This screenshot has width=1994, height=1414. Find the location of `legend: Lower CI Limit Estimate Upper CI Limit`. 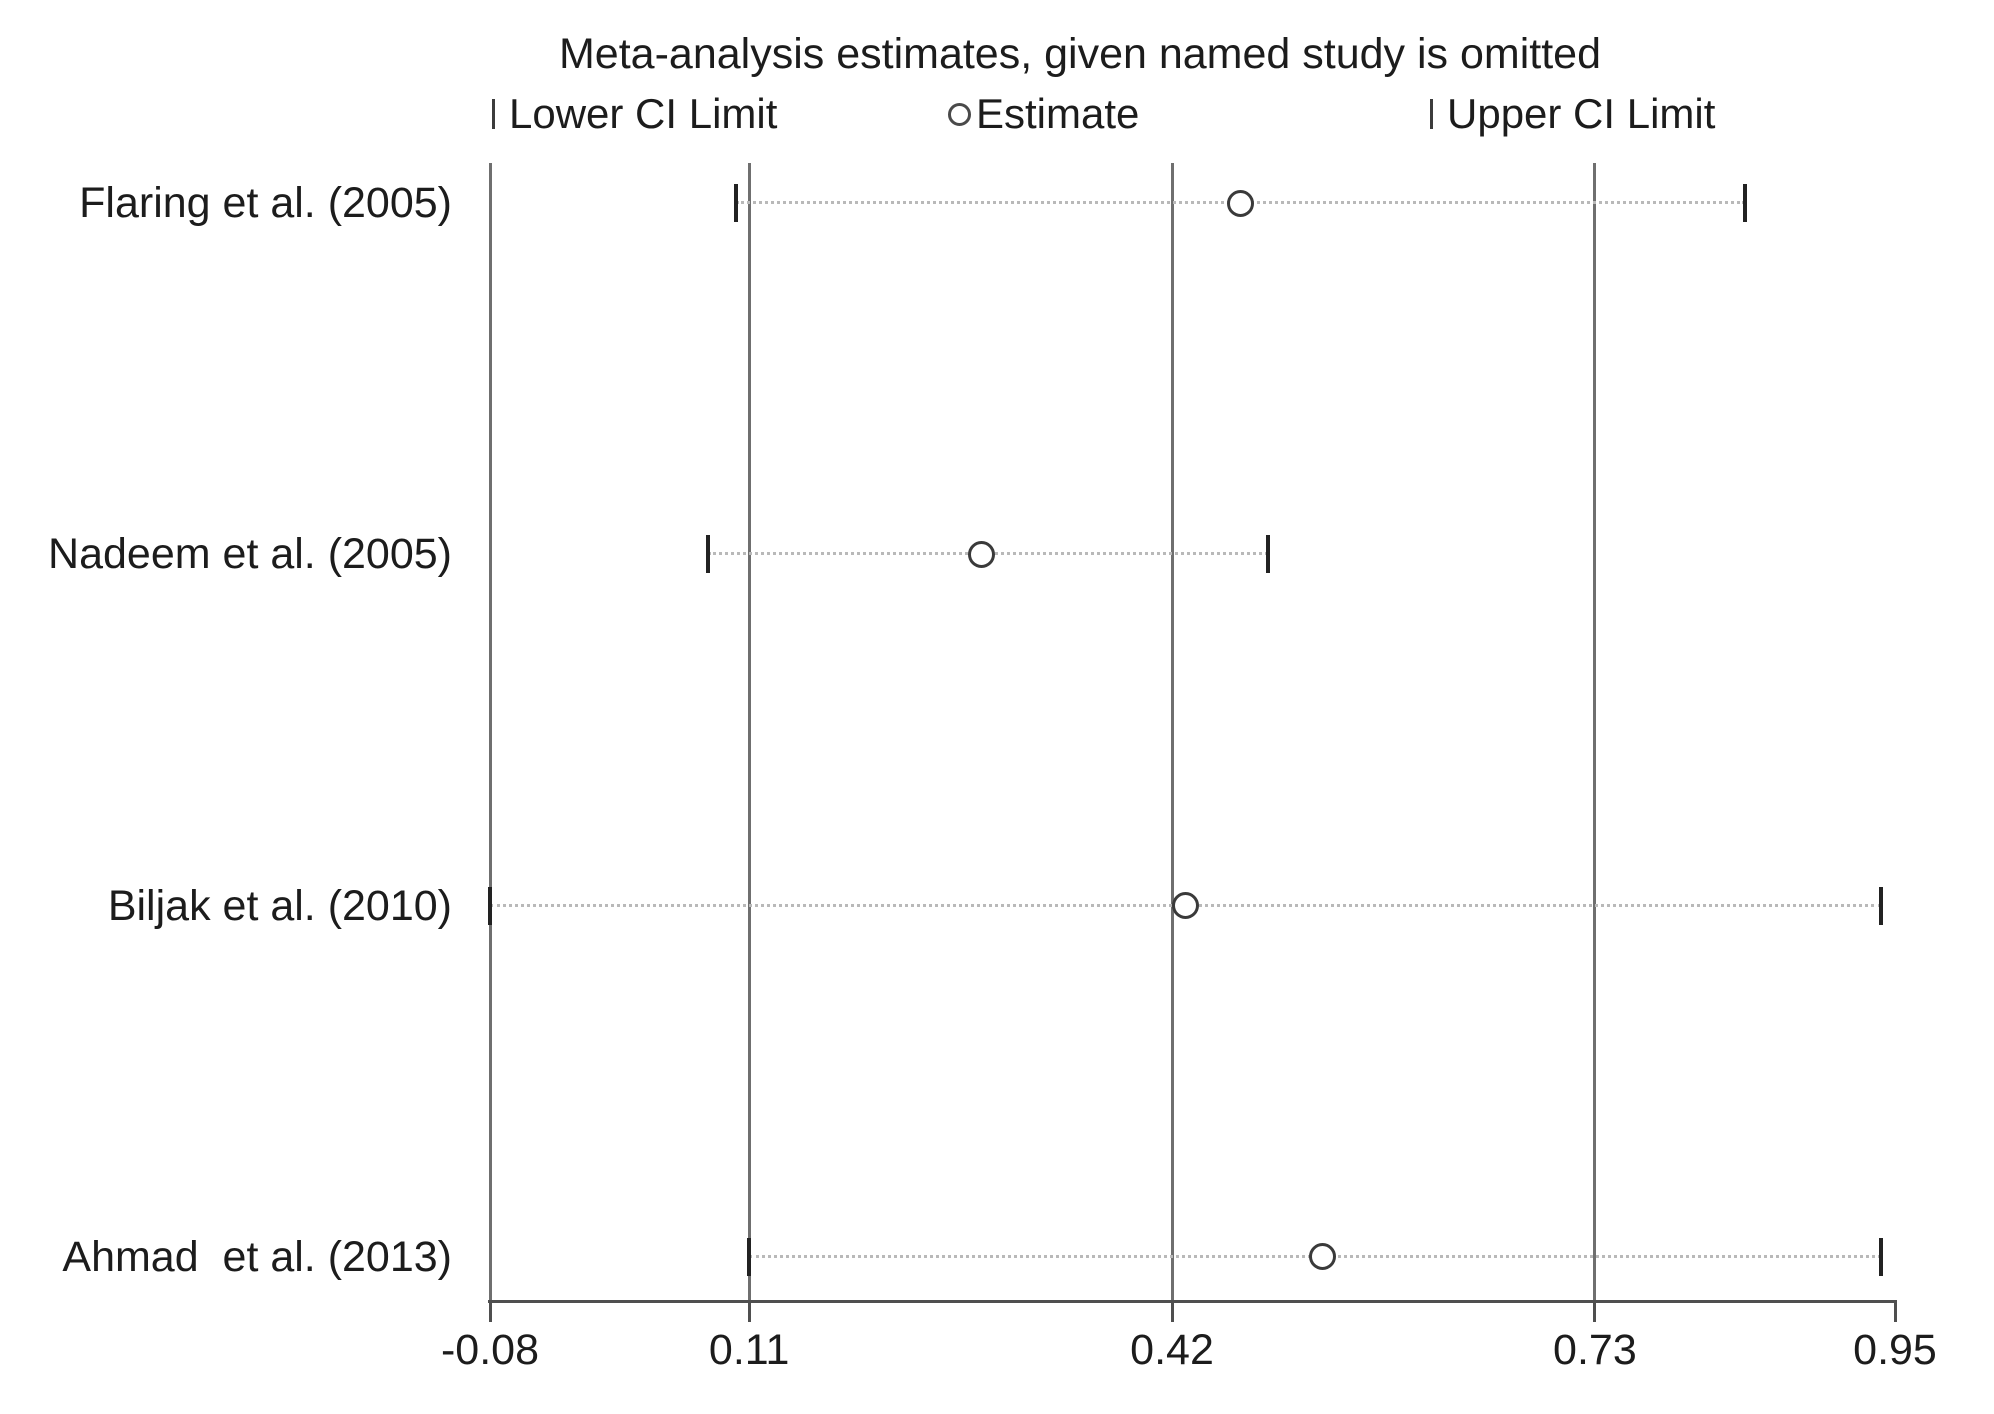

legend: Lower CI Limit Estimate Upper CI Limit is located at coordinates (997, 113).